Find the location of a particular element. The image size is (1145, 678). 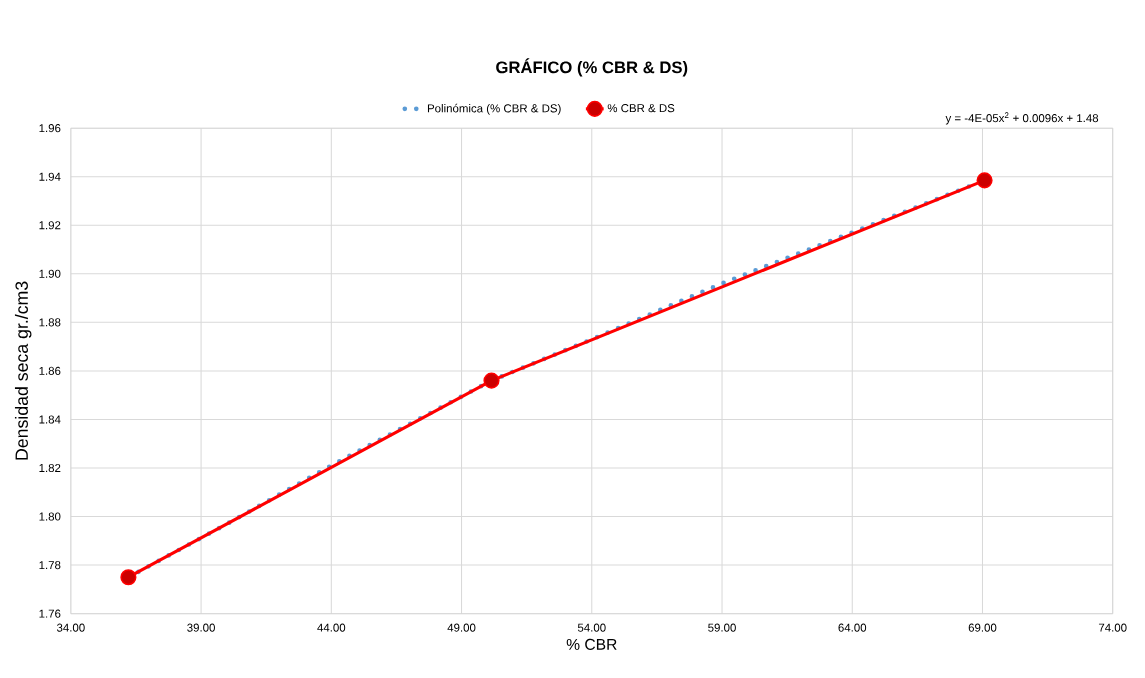

y-tick-label: 1.90 is located at coordinates (50, 273).